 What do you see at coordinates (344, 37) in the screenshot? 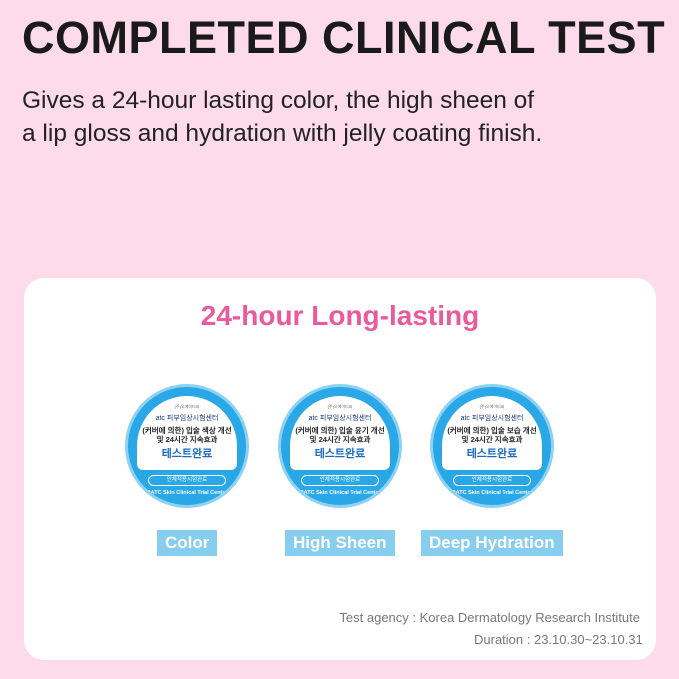
I see `page-title: COMPLETED CLINICAL TEST` at bounding box center [344, 37].